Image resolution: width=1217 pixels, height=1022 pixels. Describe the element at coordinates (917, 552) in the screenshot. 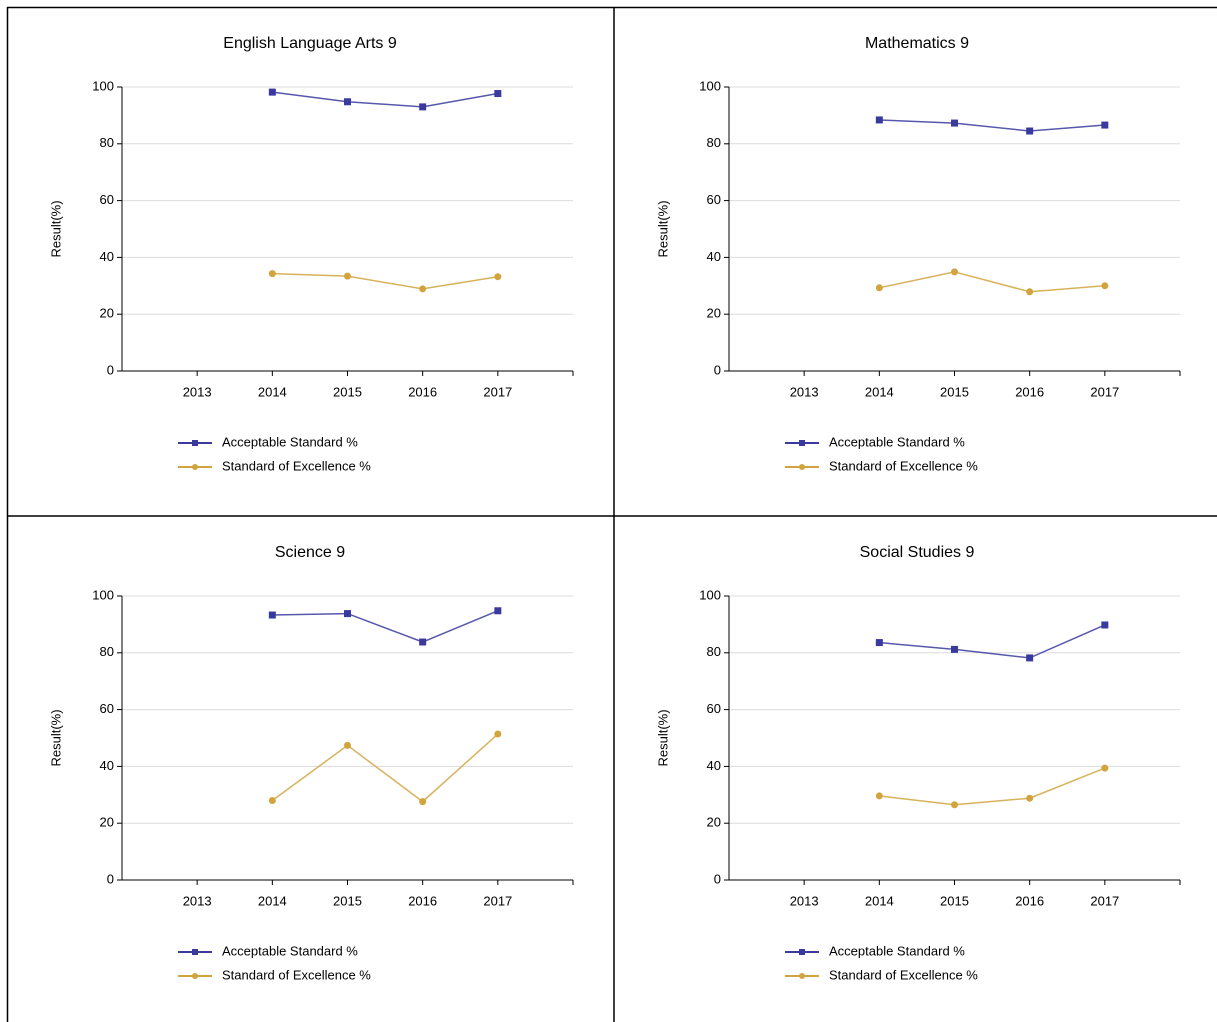

I see `chart-title: Social Studies 9` at that location.